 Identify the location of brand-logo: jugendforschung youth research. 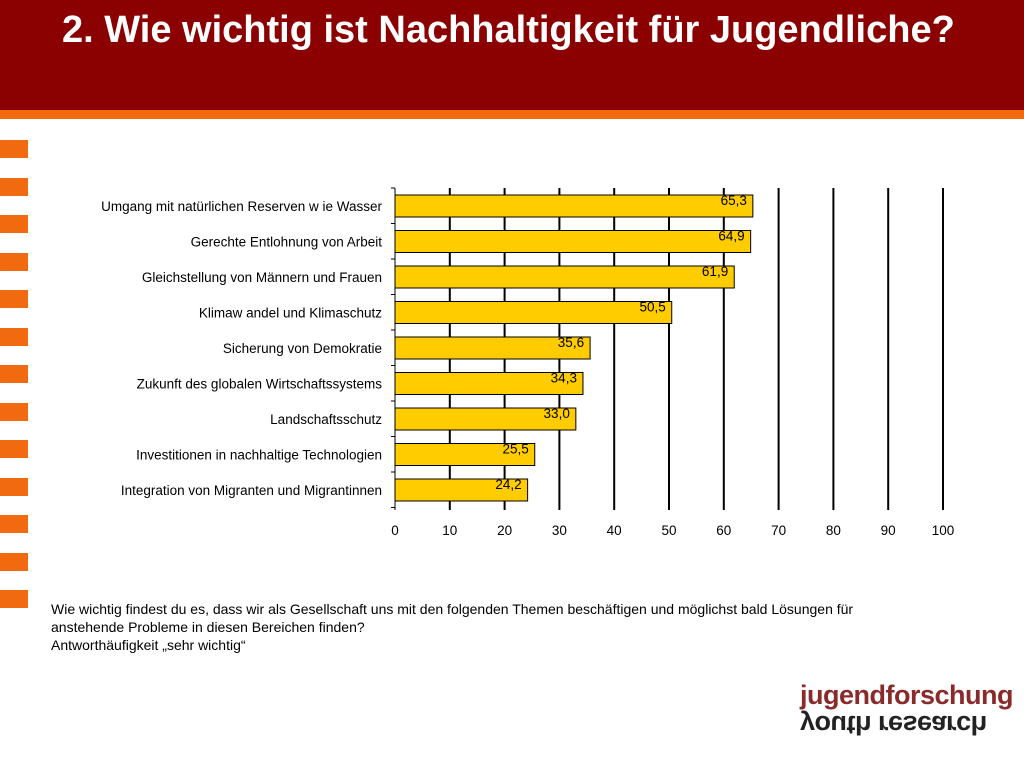
(906, 711).